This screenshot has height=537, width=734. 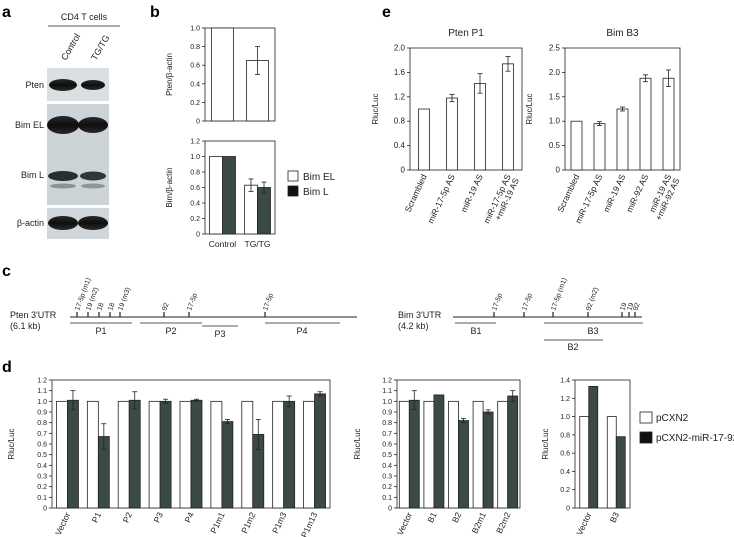 What do you see at coordinates (195, 219) in the screenshot?
I see `y-tick-label: 0.2` at bounding box center [195, 219].